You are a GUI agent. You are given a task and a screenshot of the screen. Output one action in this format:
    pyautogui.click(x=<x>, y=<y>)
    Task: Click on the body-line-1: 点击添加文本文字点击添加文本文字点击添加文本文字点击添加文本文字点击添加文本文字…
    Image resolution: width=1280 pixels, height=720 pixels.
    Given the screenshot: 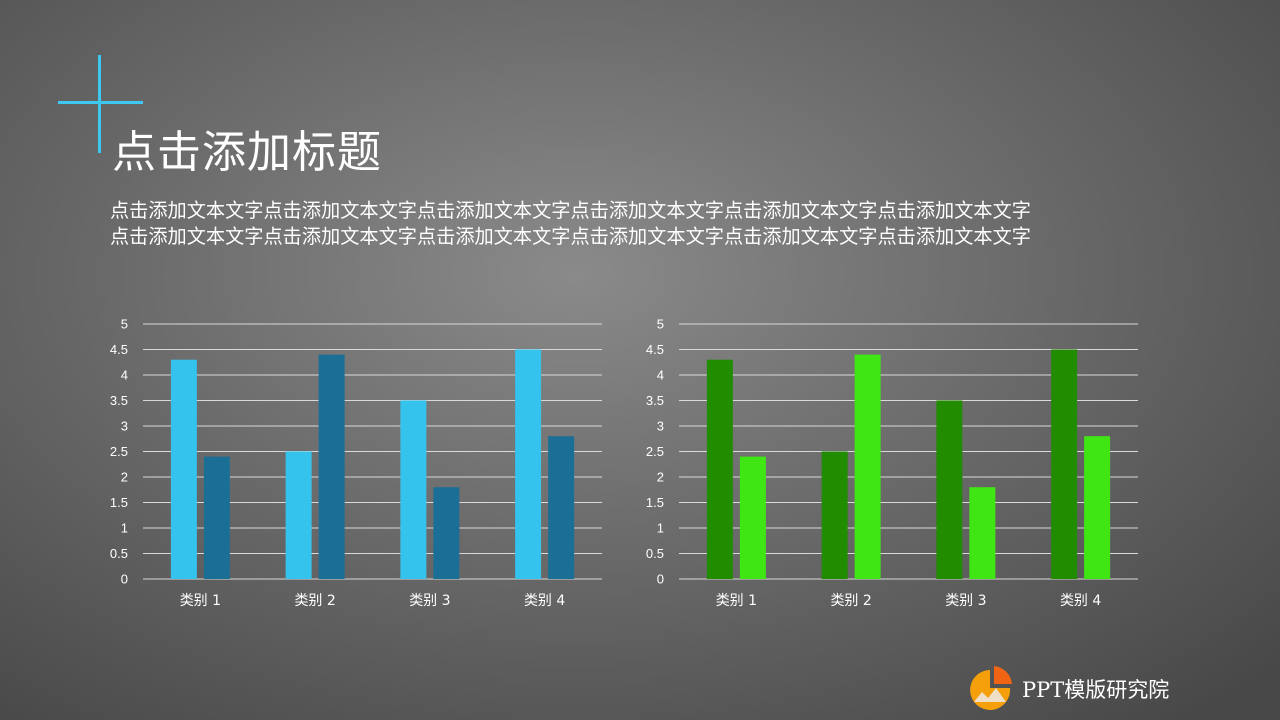 What is the action you would take?
    pyautogui.click(x=570, y=210)
    